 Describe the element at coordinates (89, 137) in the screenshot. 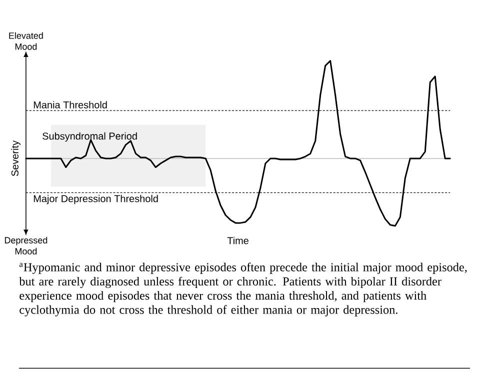

I see `annotation: Subsyndromal Period` at that location.